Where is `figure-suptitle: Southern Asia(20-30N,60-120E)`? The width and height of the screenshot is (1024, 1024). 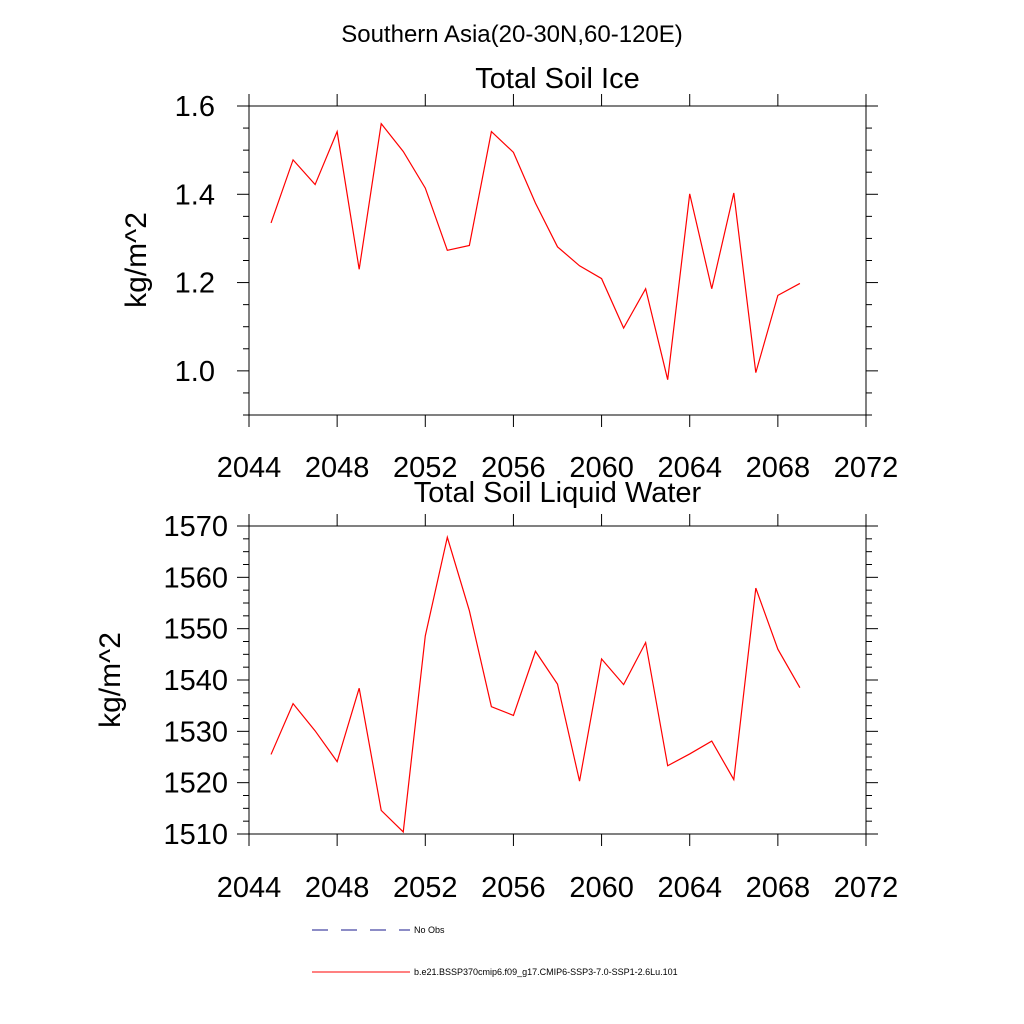 figure-suptitle: Southern Asia(20-30N,60-120E) is located at coordinates (512, 34).